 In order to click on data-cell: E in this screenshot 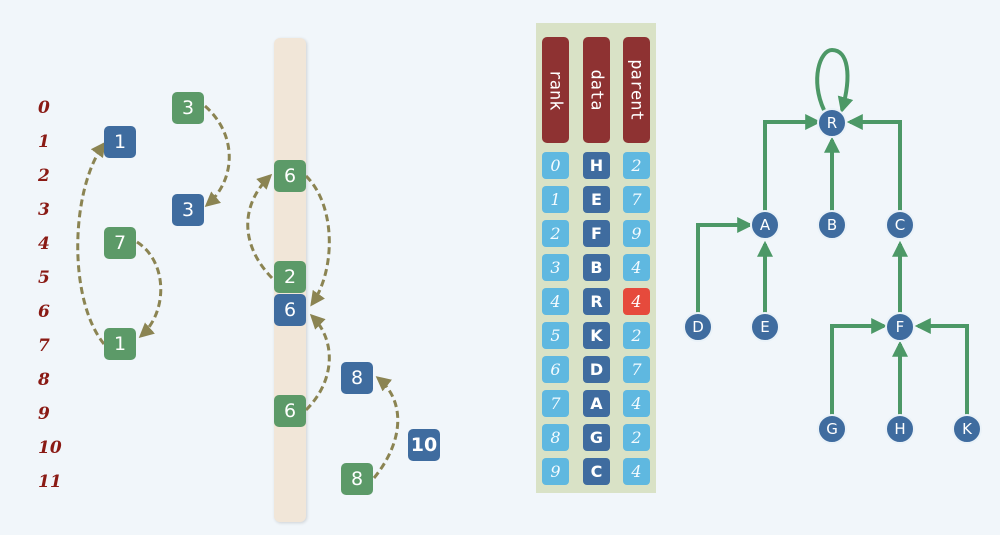, I will do `click(596, 199)`.